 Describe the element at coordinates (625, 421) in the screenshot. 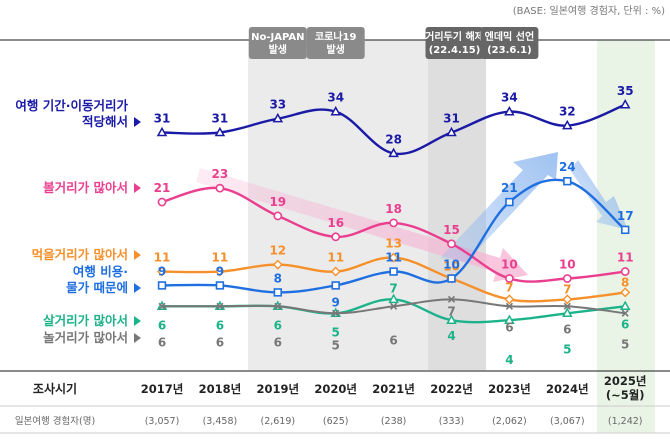

I see `sample-size: (1,242)` at that location.